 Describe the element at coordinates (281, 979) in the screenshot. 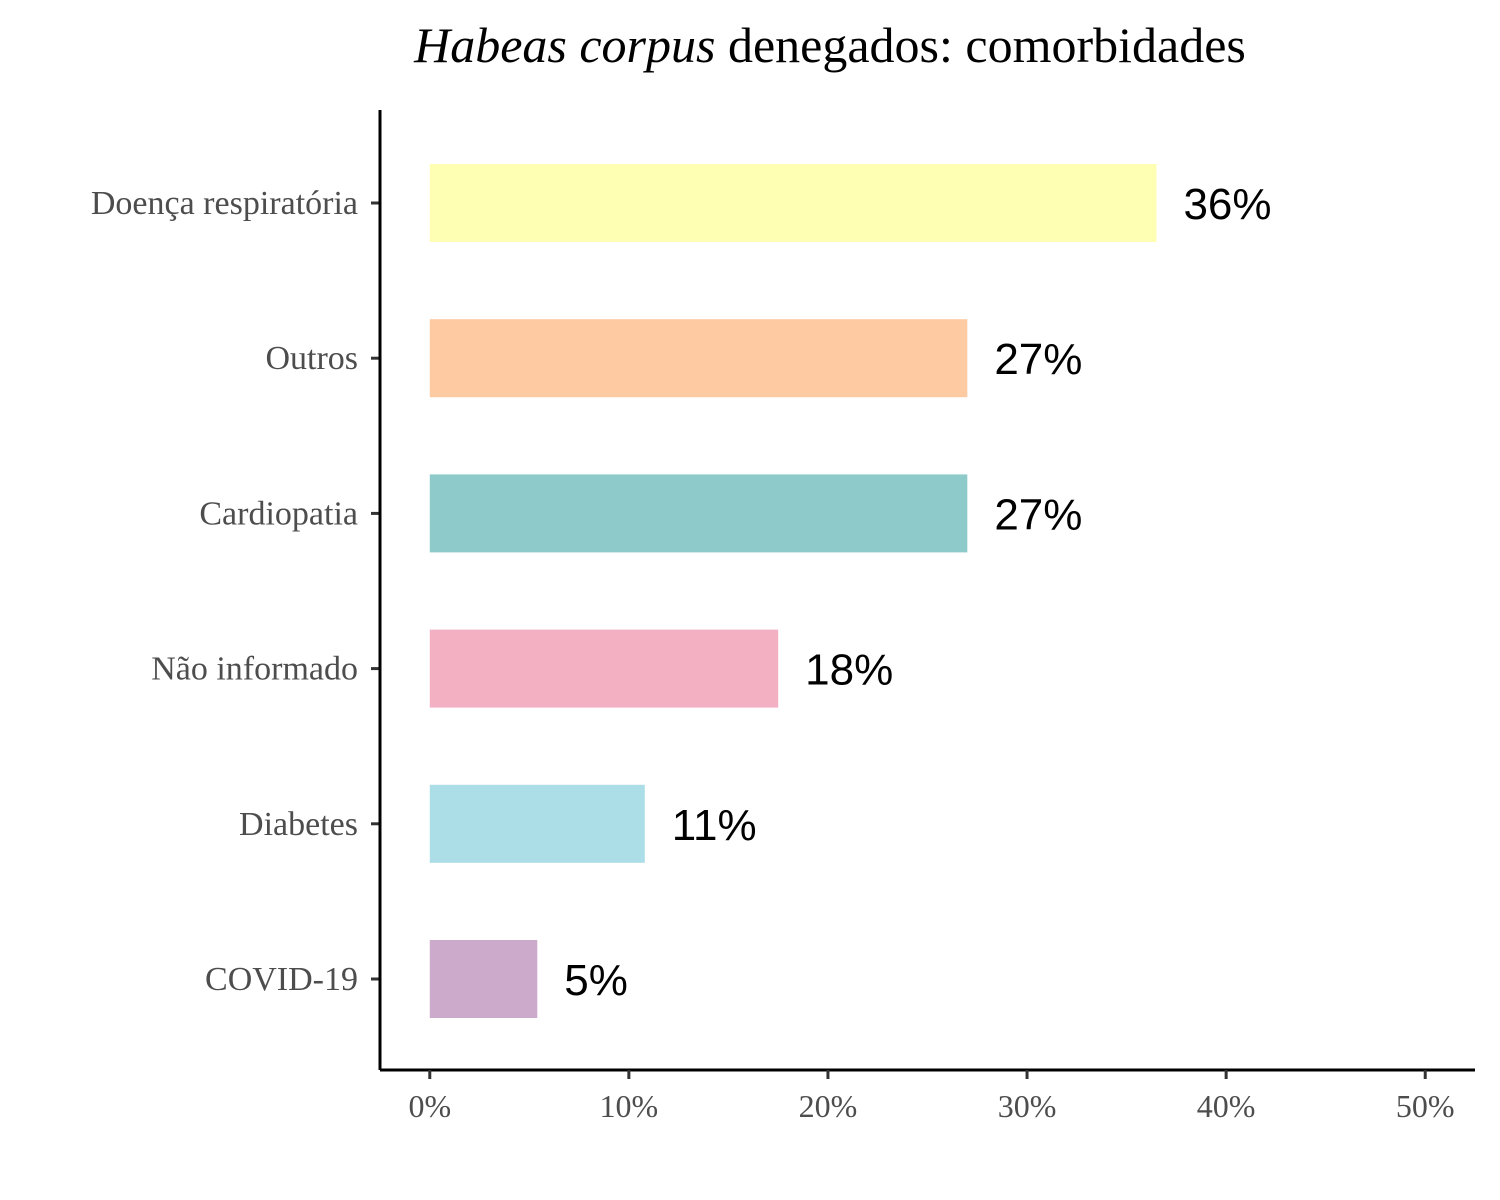

I see `category-label: COVID-19` at that location.